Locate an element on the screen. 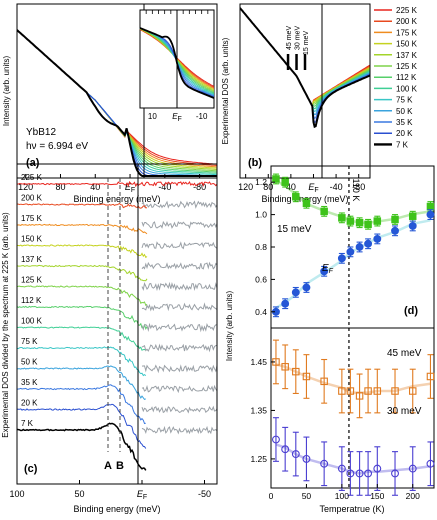  panel-b-legend-label-3: 150 K is located at coordinates (407, 44).